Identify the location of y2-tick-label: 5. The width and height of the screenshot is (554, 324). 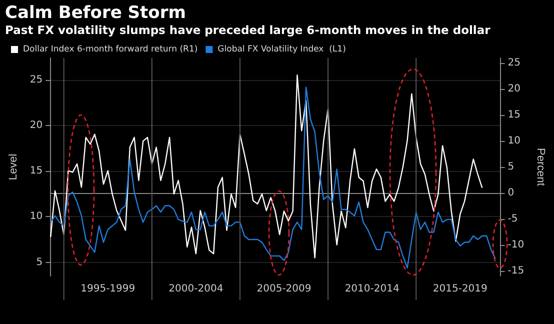
(511, 167).